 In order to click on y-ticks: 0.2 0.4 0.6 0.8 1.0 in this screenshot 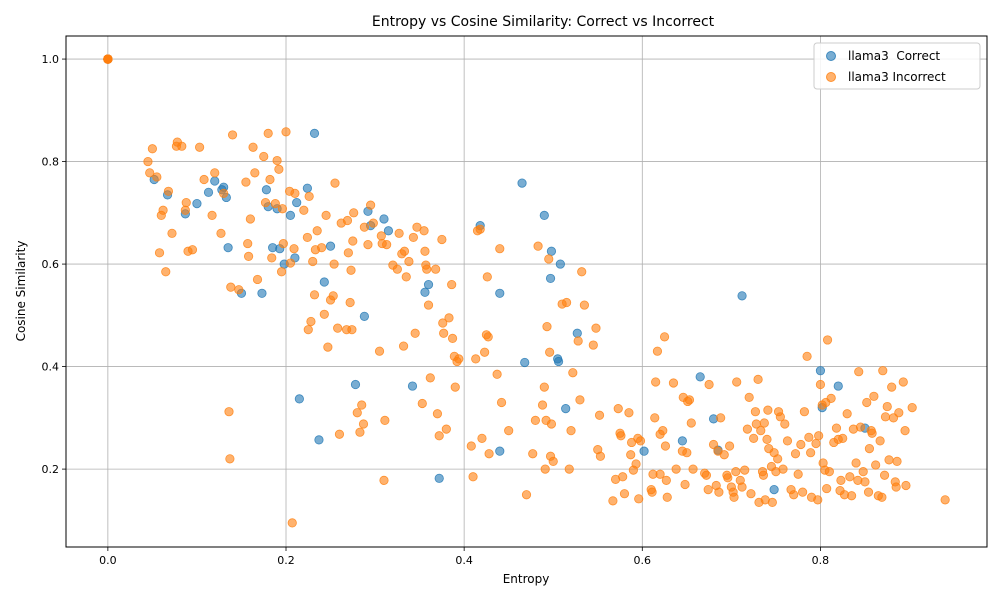, I will do `click(54, 264)`.